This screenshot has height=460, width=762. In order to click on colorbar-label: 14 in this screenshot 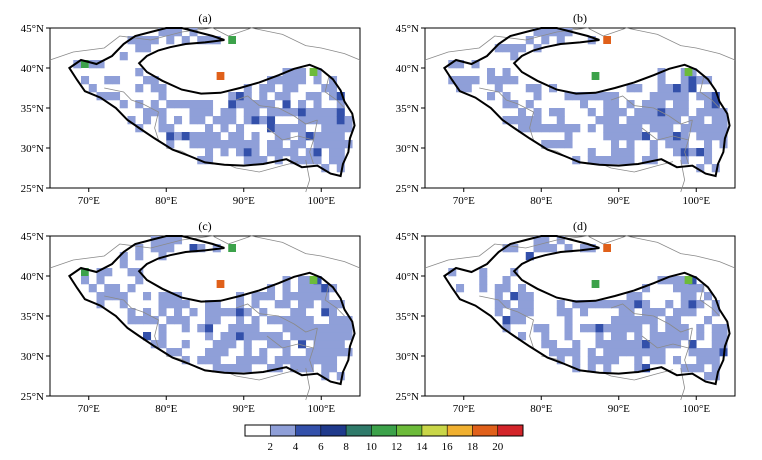, I will do `click(422, 447)`.